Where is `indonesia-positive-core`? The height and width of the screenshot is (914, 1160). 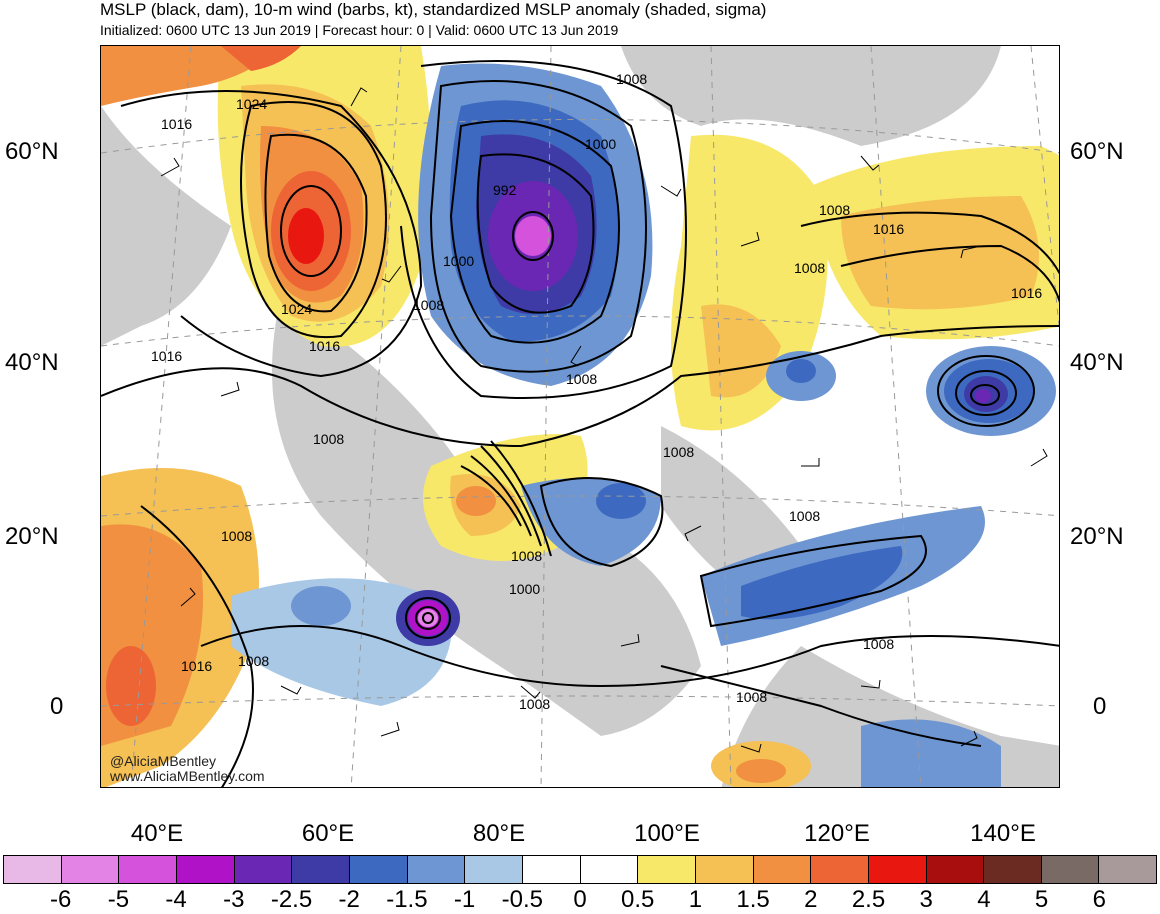 indonesia-positive-core is located at coordinates (761, 771).